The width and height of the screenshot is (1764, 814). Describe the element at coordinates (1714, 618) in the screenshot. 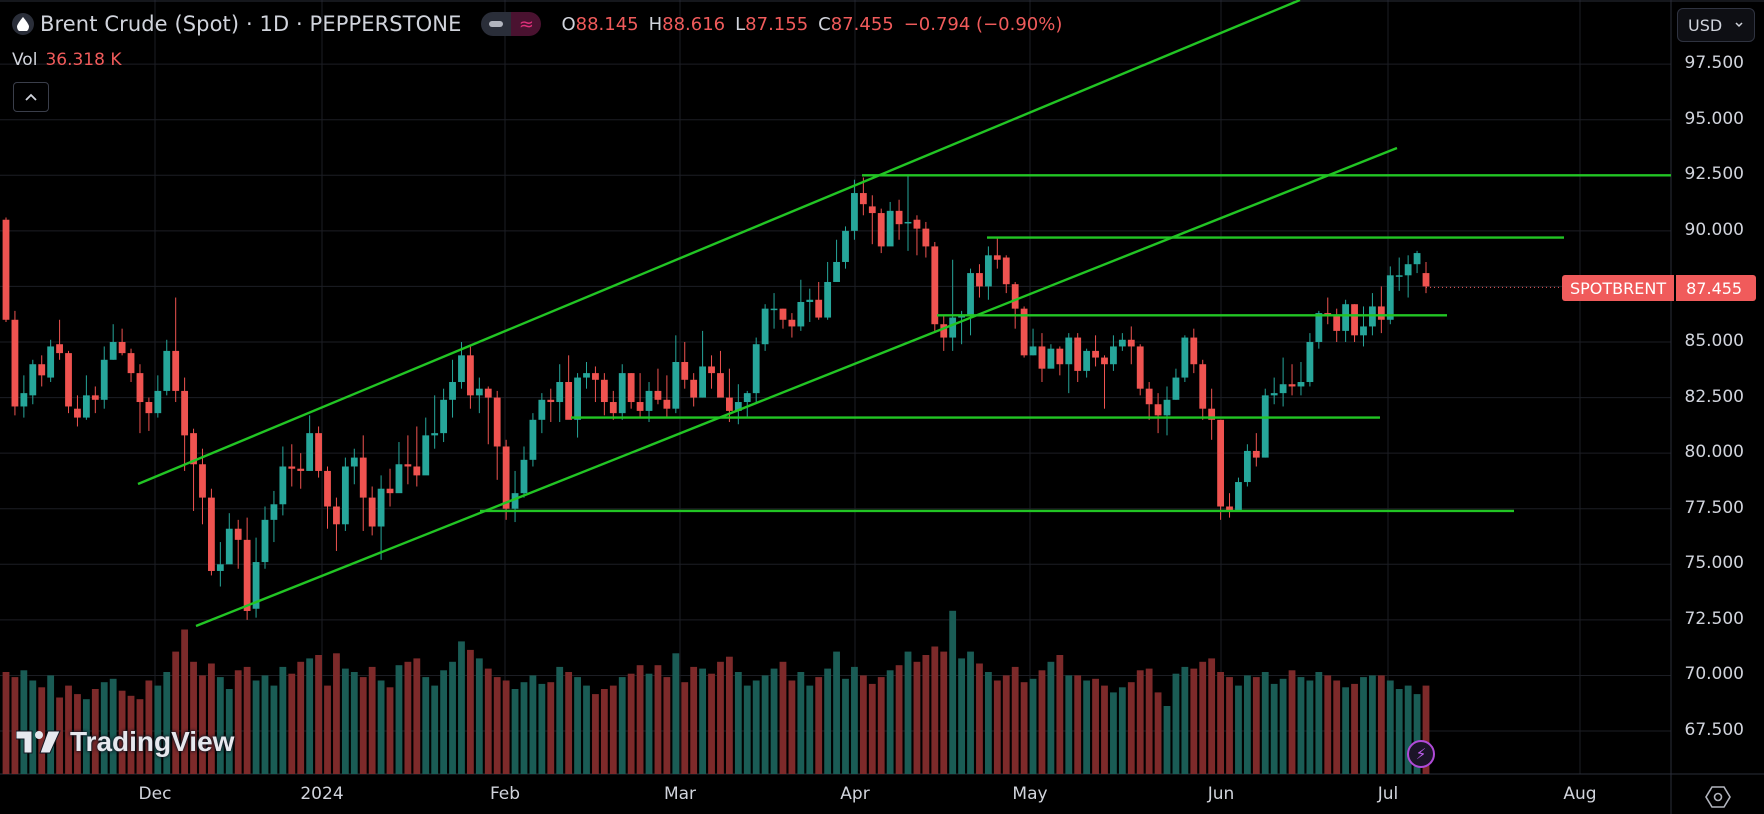

I see `price-tick: 72.500` at that location.